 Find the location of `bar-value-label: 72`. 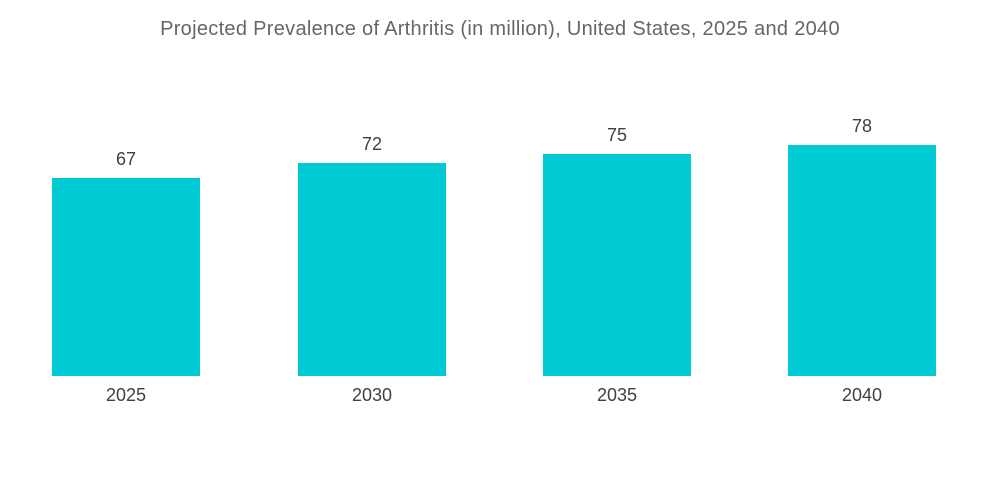

bar-value-label: 72 is located at coordinates (372, 144).